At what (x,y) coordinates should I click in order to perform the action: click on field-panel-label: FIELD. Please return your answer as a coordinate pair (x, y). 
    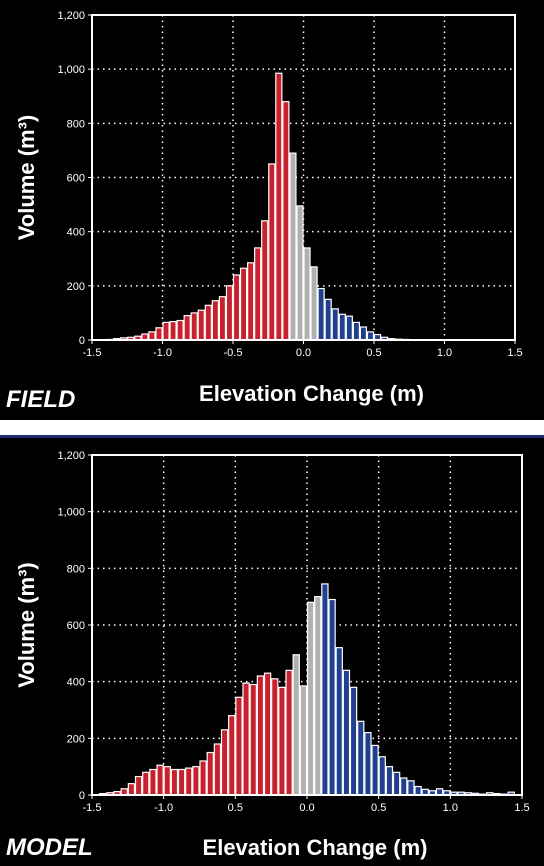
    Looking at the image, I should click on (41, 399).